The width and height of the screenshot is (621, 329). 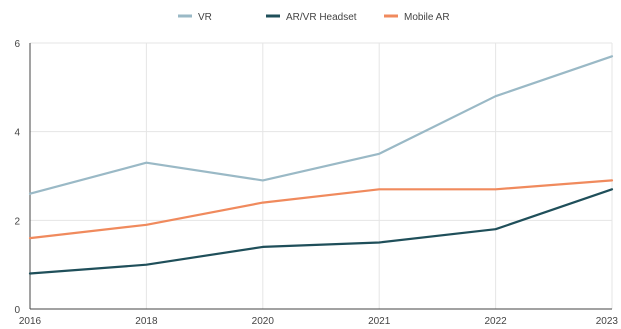 I want to click on x-tick-label: 2020, so click(x=263, y=321).